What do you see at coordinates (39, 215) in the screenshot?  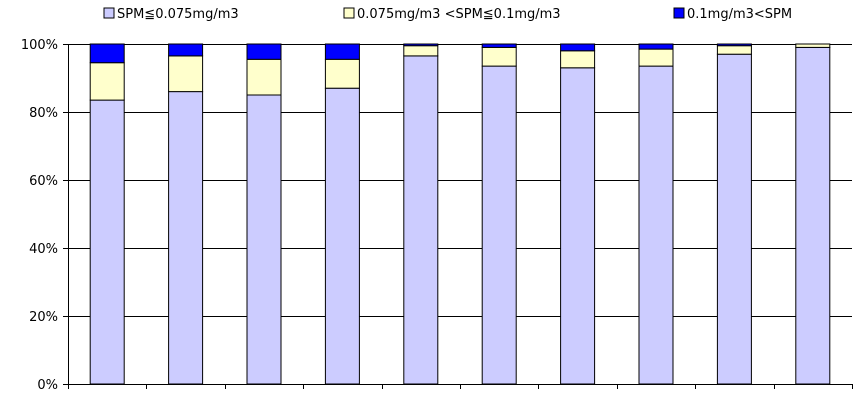 I see `y-axis-tick-labels: 0% 20% 40% 60% 80% 100%` at bounding box center [39, 215].